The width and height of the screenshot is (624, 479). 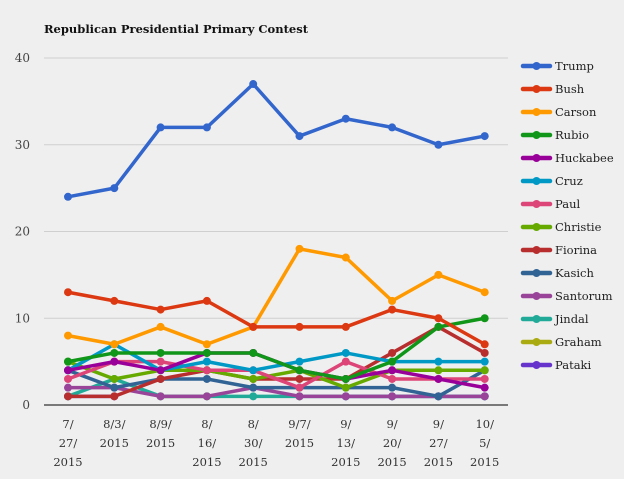 I want to click on legend-item-carson: Carson, so click(x=558, y=112).